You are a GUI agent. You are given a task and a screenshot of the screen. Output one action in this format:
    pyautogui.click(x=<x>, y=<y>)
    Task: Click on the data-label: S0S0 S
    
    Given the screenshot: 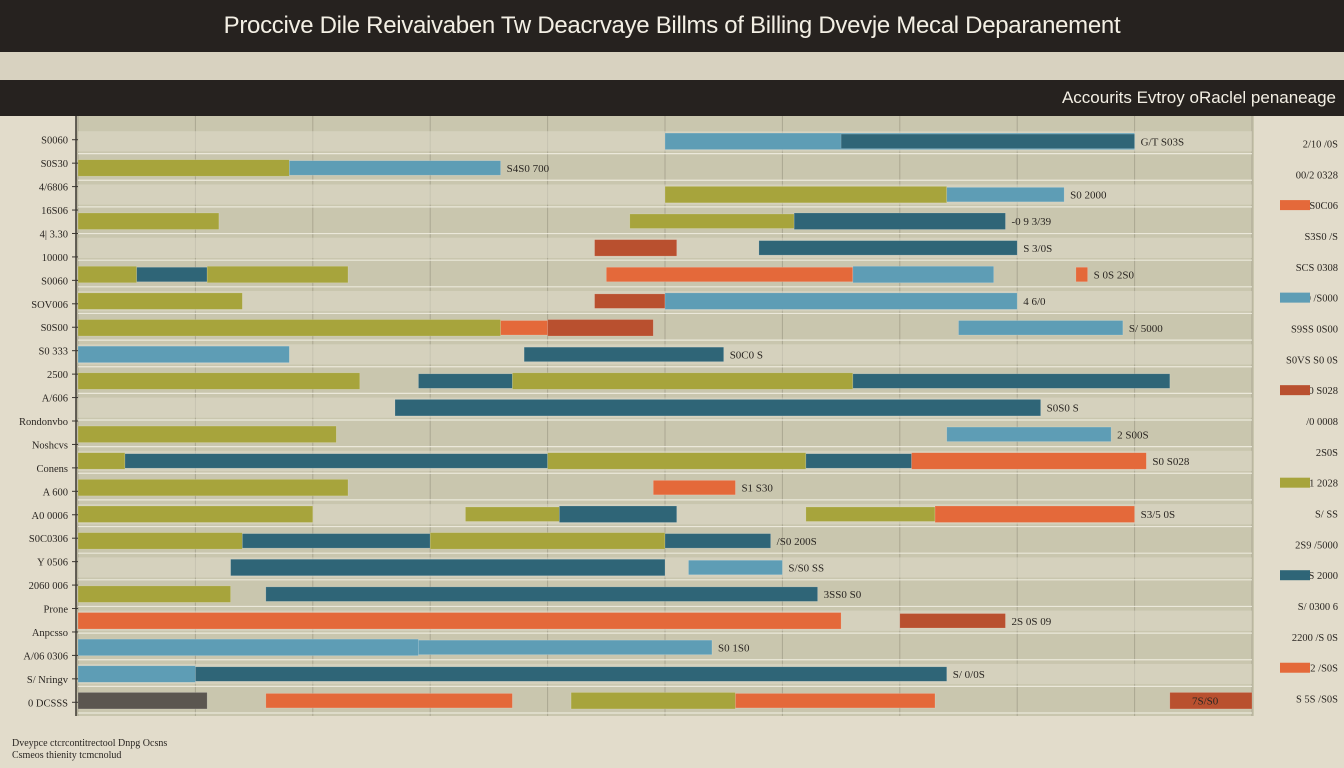 What is the action you would take?
    pyautogui.click(x=1063, y=409)
    